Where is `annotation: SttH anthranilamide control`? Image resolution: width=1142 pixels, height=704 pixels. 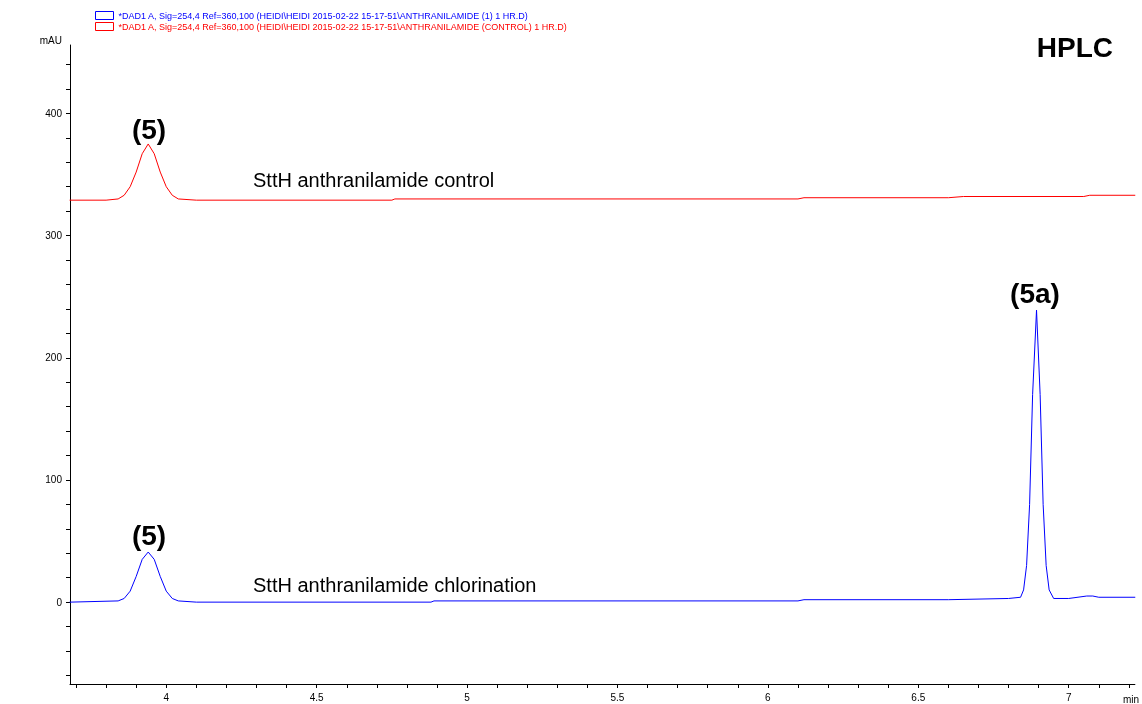 annotation: SttH anthranilamide control is located at coordinates (374, 180).